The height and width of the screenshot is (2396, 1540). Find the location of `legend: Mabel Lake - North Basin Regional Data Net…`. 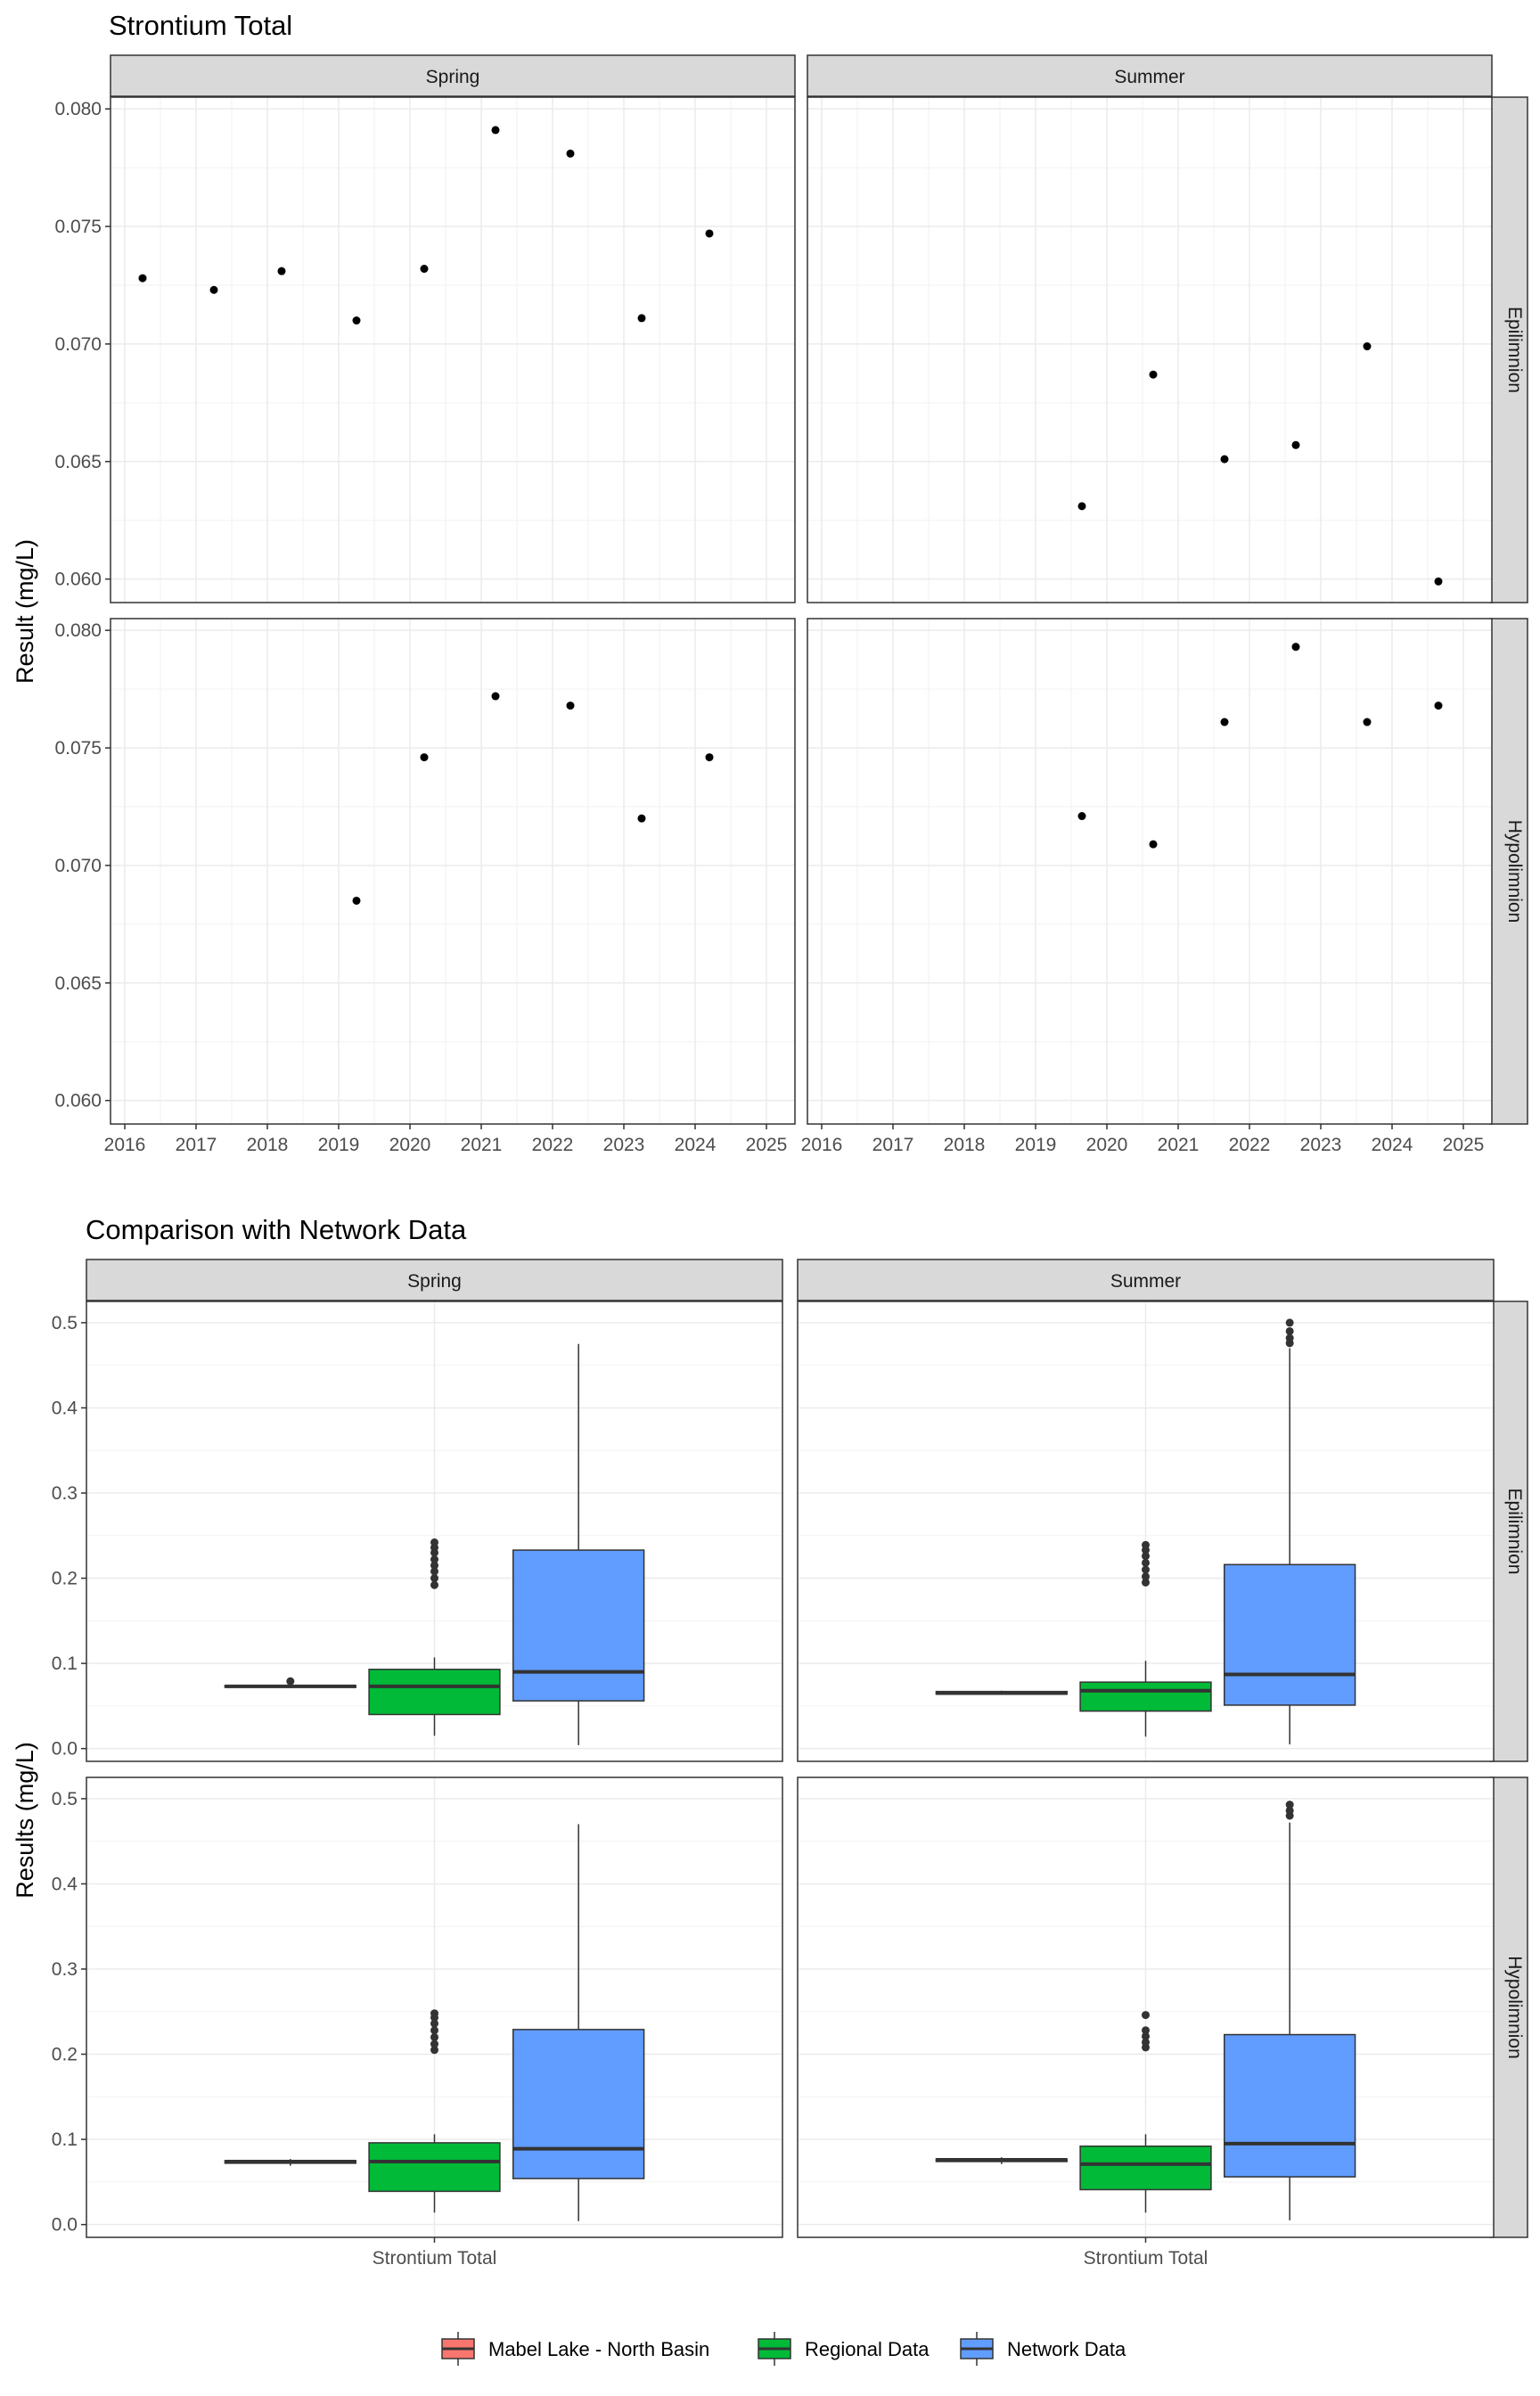

legend: Mabel Lake - North Basin Regional Data Net… is located at coordinates (783, 2349).